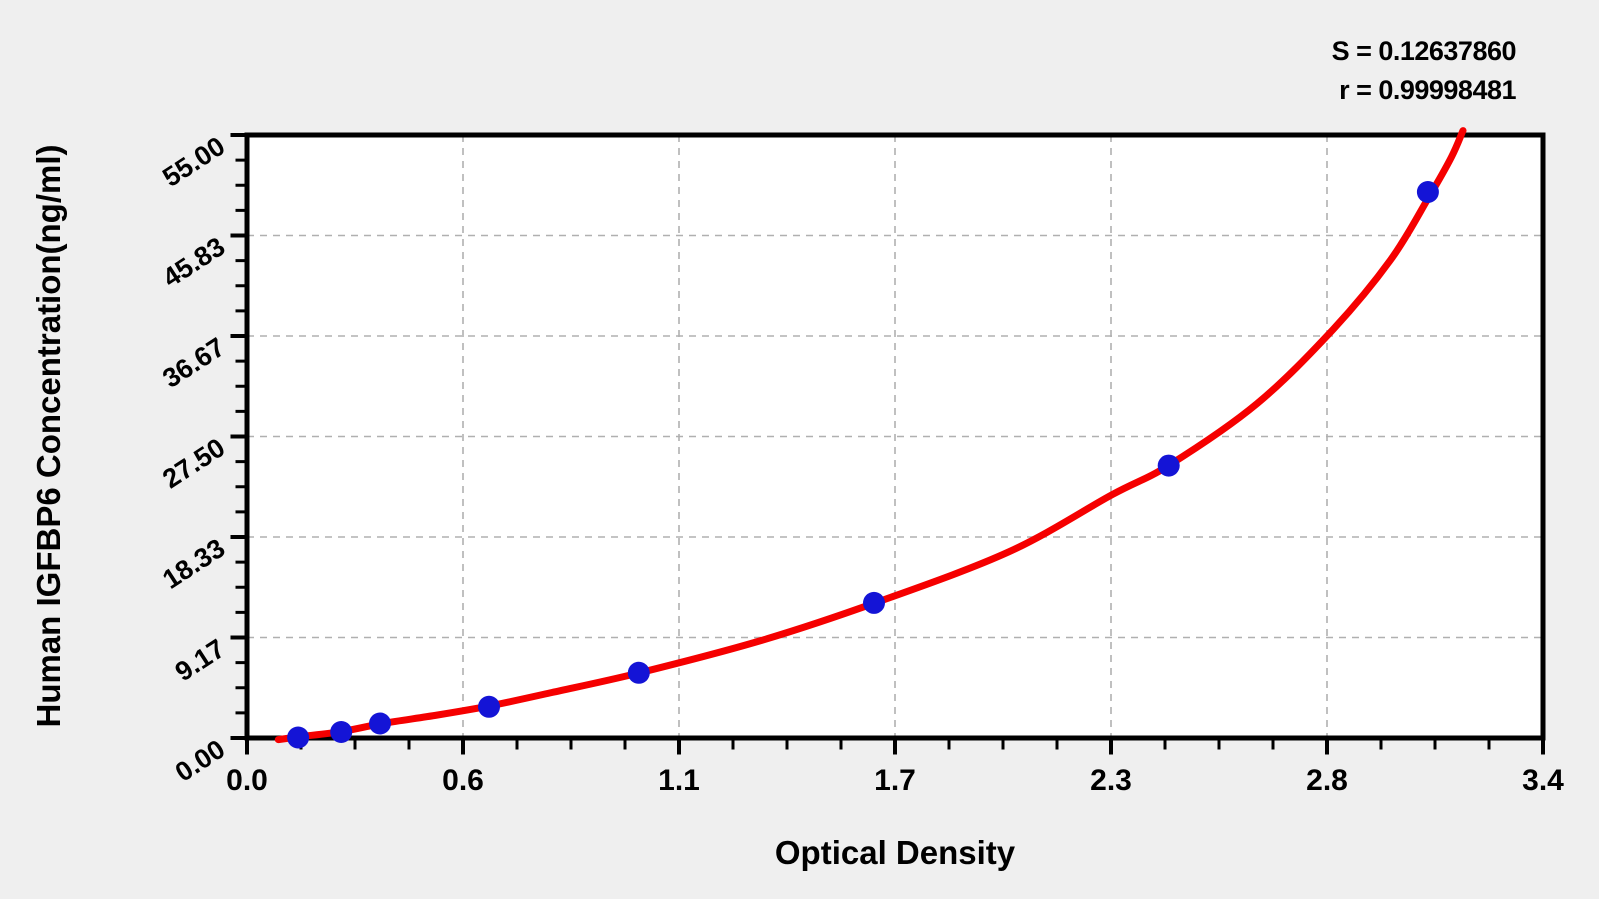  What do you see at coordinates (1424, 51) in the screenshot?
I see `stat-s-value: S = 0.12637860` at bounding box center [1424, 51].